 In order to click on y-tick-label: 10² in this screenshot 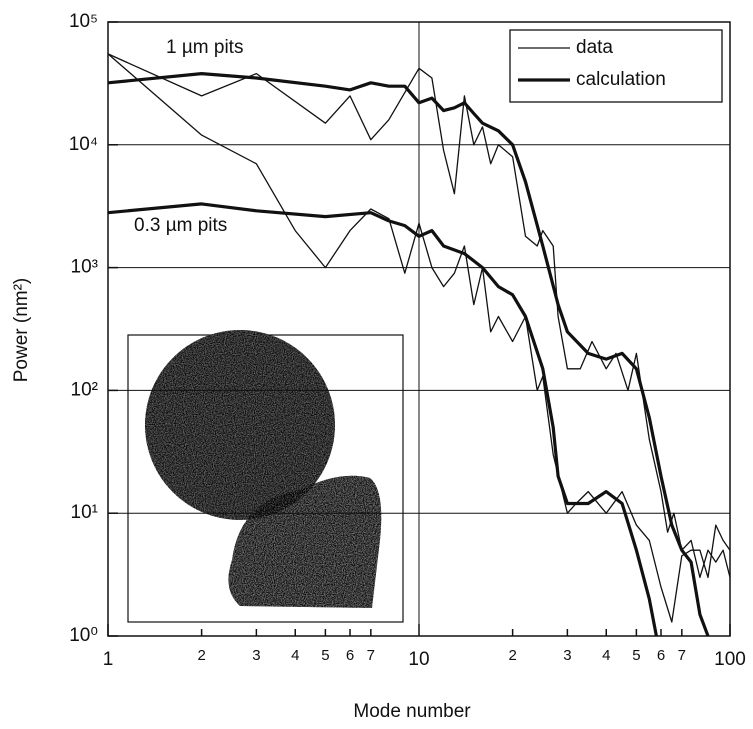, I will do `click(84, 389)`.